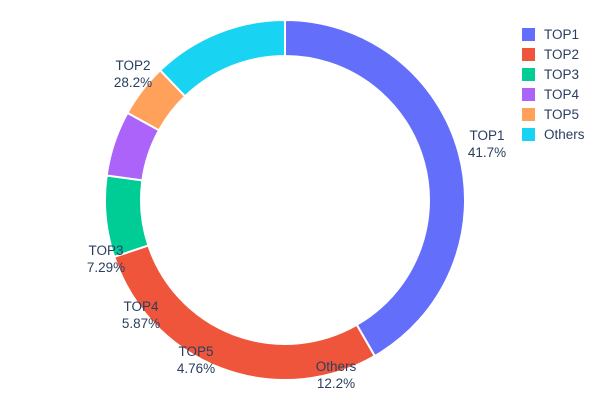  Describe the element at coordinates (336, 383) in the screenshot. I see `slice-label-percent: 12.2%` at that location.